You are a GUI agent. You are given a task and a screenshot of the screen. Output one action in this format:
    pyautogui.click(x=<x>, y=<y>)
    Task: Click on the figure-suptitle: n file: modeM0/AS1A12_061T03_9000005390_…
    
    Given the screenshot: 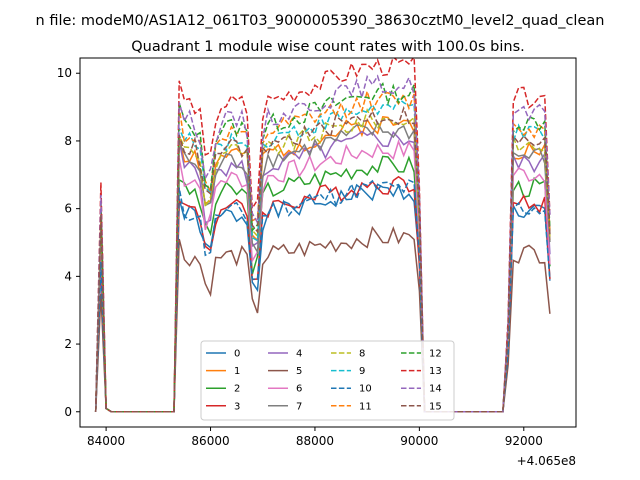 What is the action you would take?
    pyautogui.click(x=320, y=21)
    